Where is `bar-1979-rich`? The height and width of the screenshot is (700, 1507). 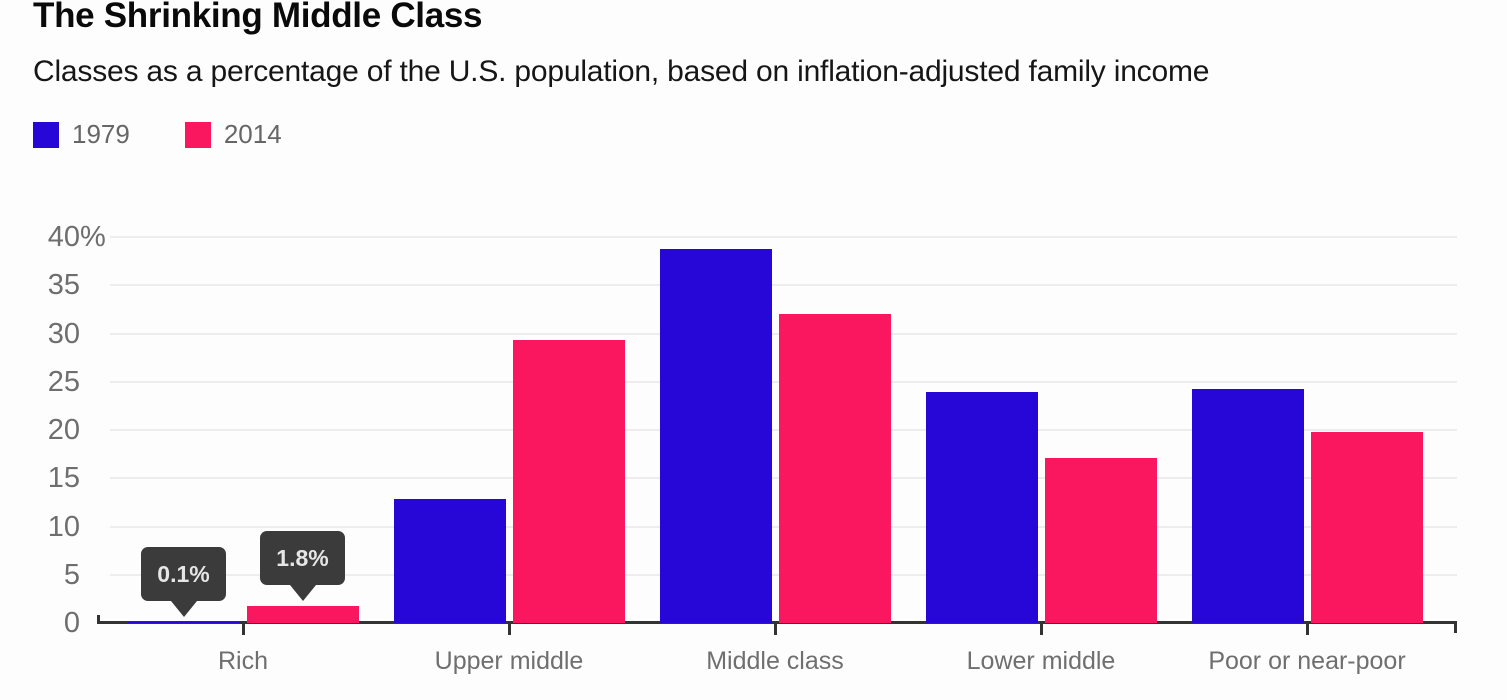
bar-1979-rich is located at coordinates (183, 622).